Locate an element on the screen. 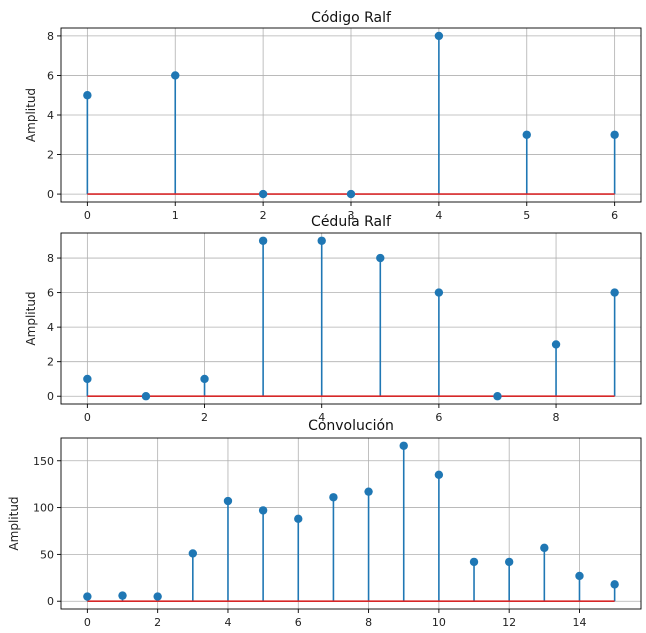 This screenshot has height=633, width=646. chart-title: Código Ralf is located at coordinates (351, 18).